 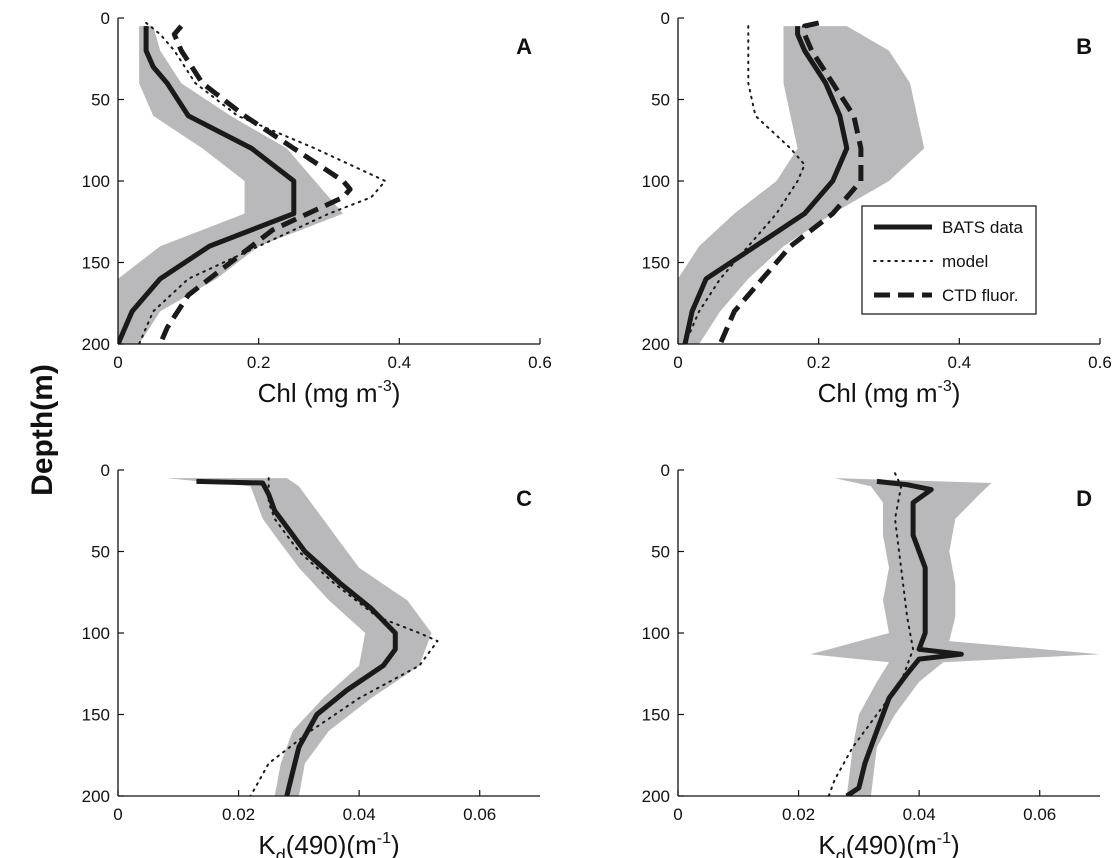 What do you see at coordinates (42, 430) in the screenshot?
I see `depth-axis-label: Depth(m)` at bounding box center [42, 430].